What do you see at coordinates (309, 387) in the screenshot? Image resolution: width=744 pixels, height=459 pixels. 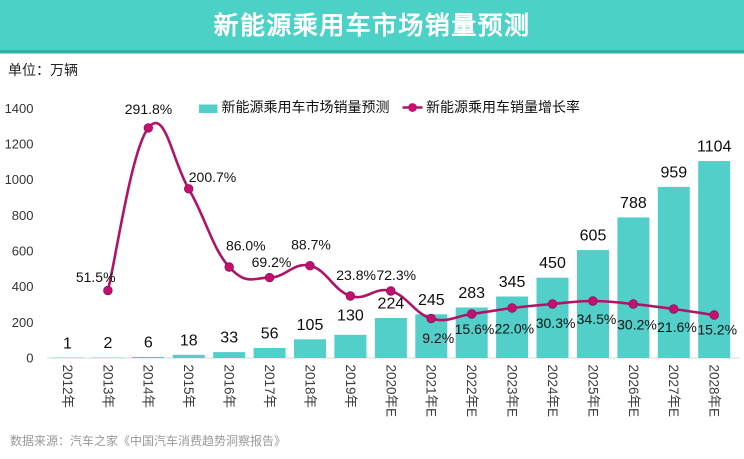 I see `svg-text: 2018年` at bounding box center [309, 387].